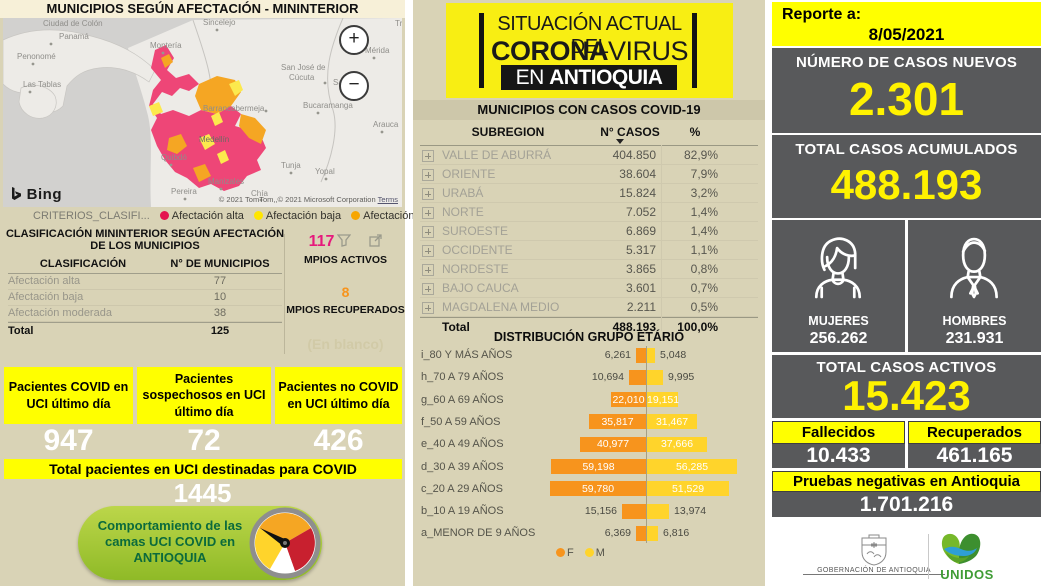  I want to click on men-box: HOMBRES 231.931, so click(974, 286).